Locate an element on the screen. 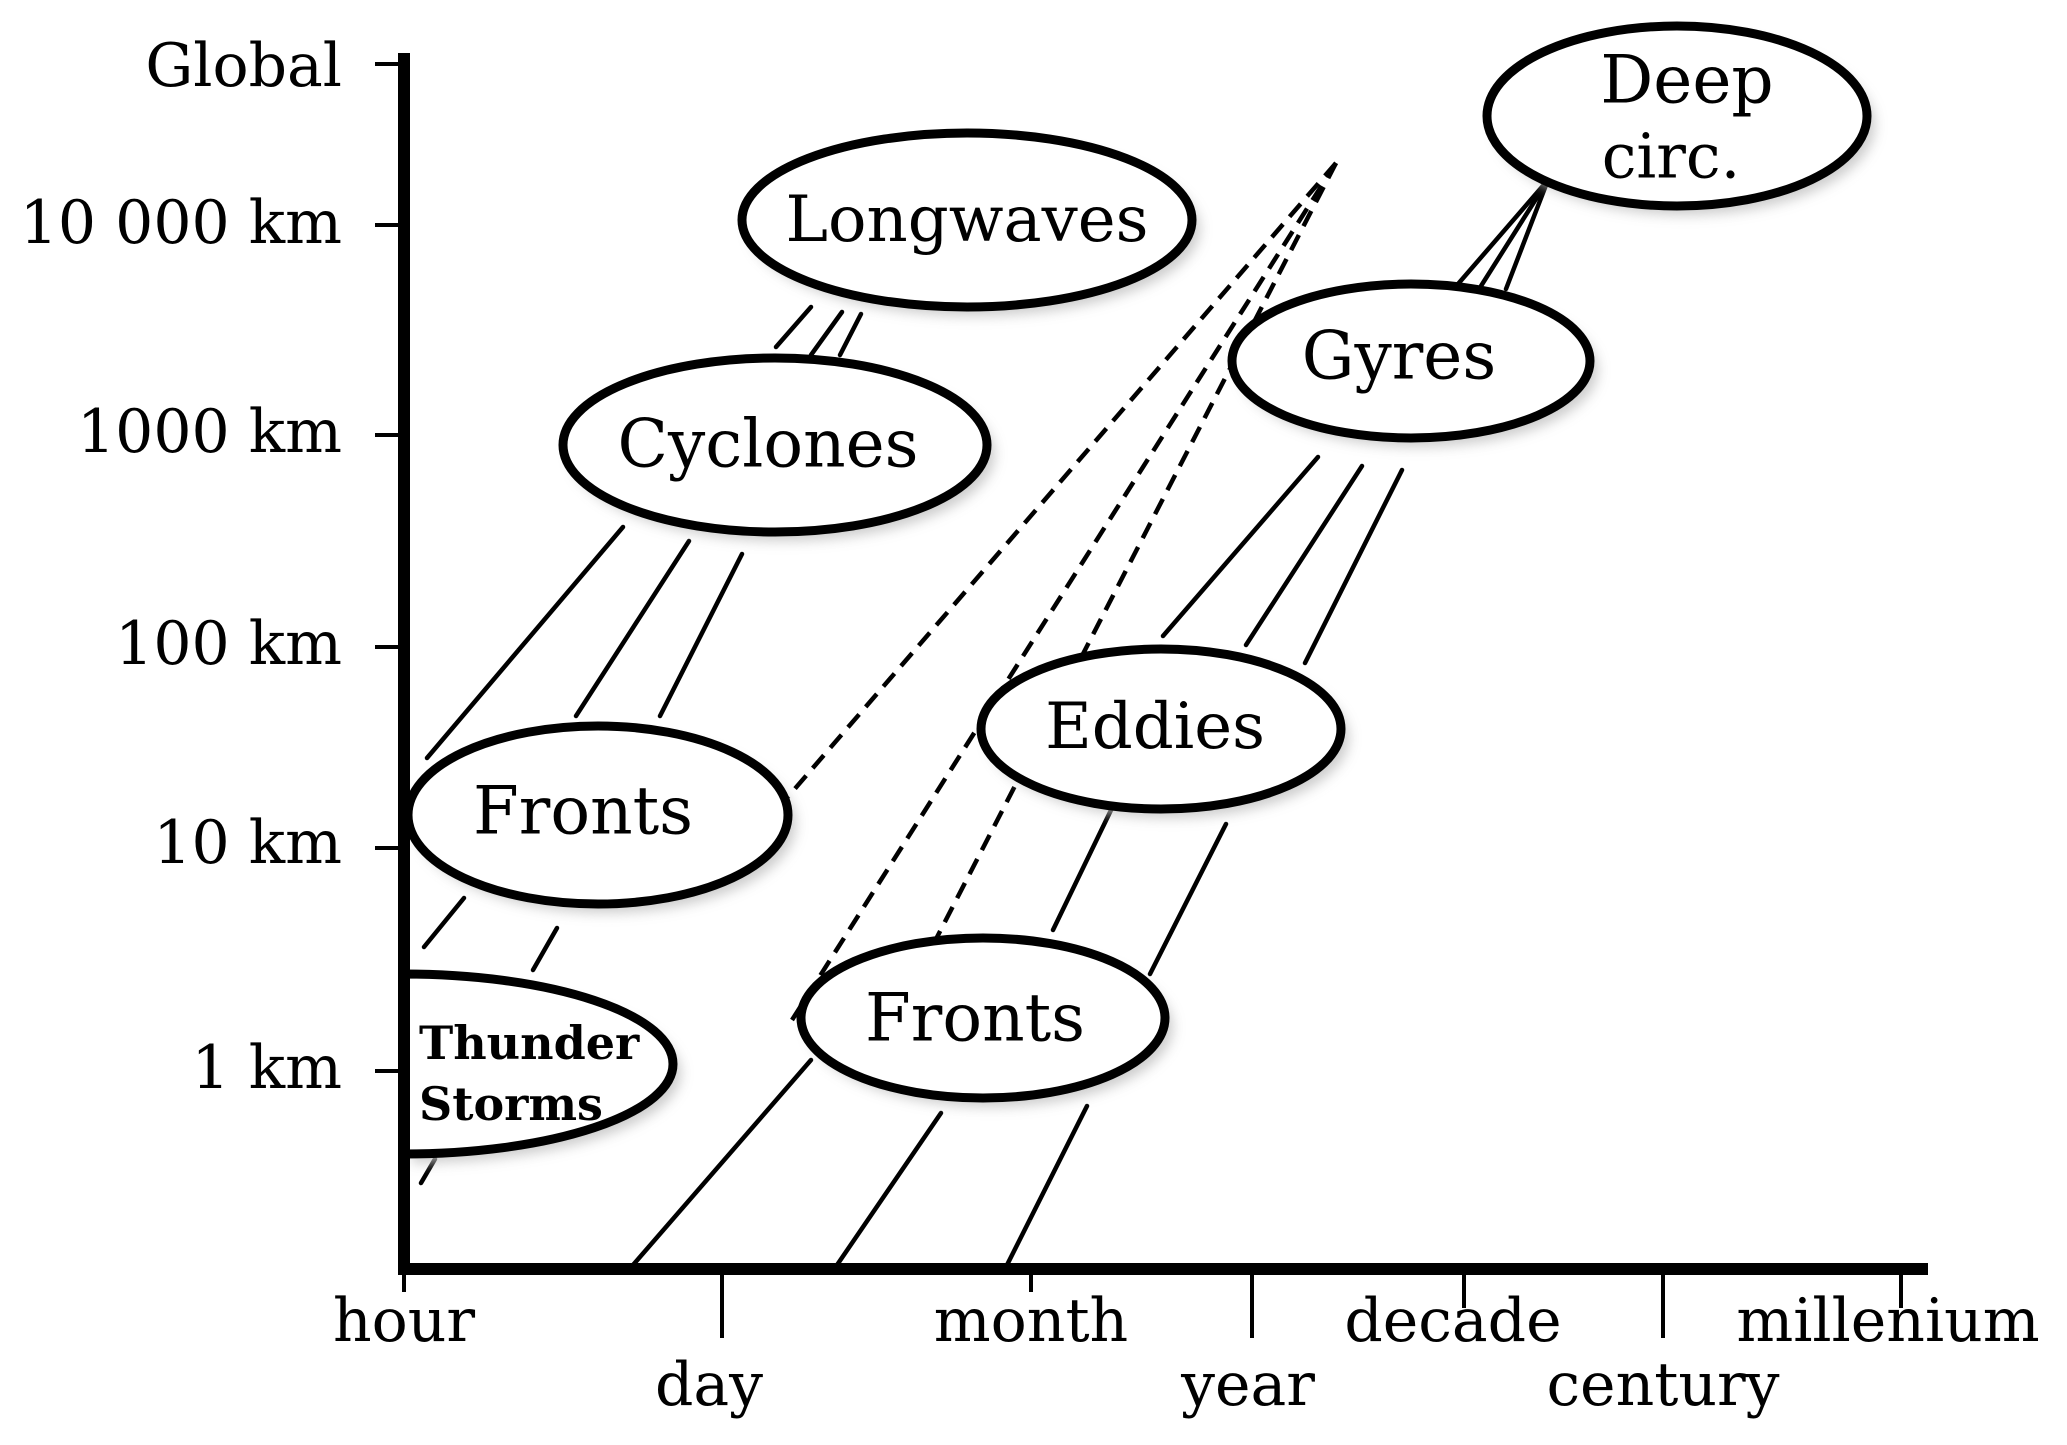 The width and height of the screenshot is (2067, 1445). label-gyres: Gyres is located at coordinates (1399, 356).